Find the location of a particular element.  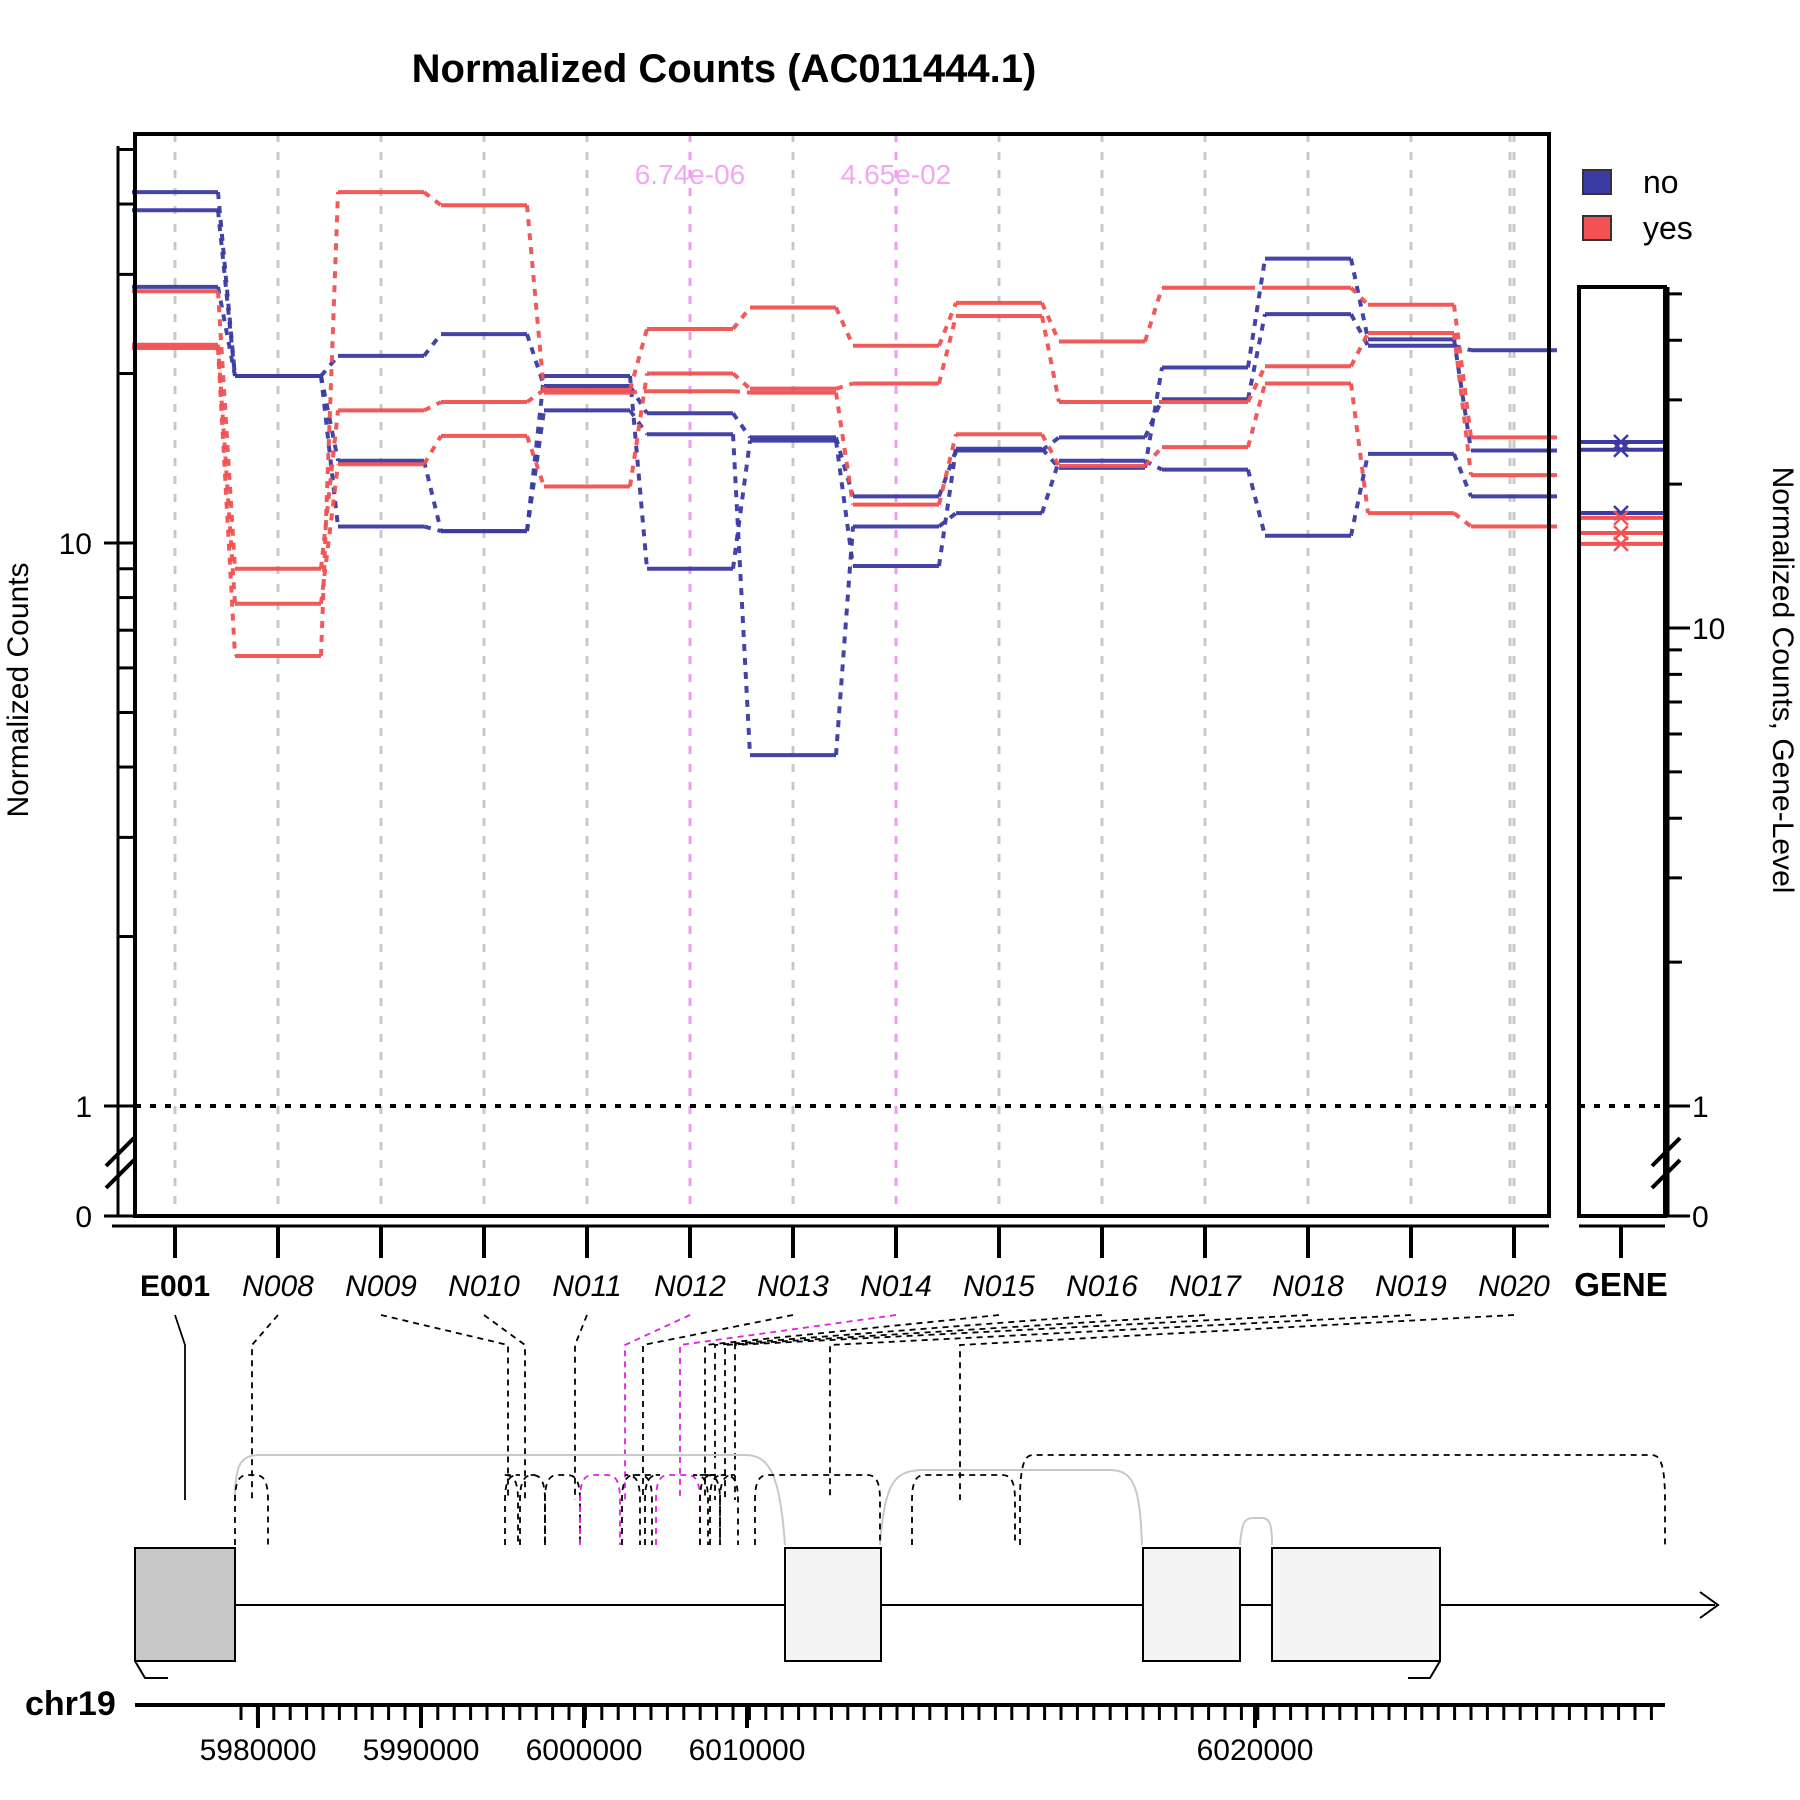

junction-arc-second is located at coordinates (1011, 1507).